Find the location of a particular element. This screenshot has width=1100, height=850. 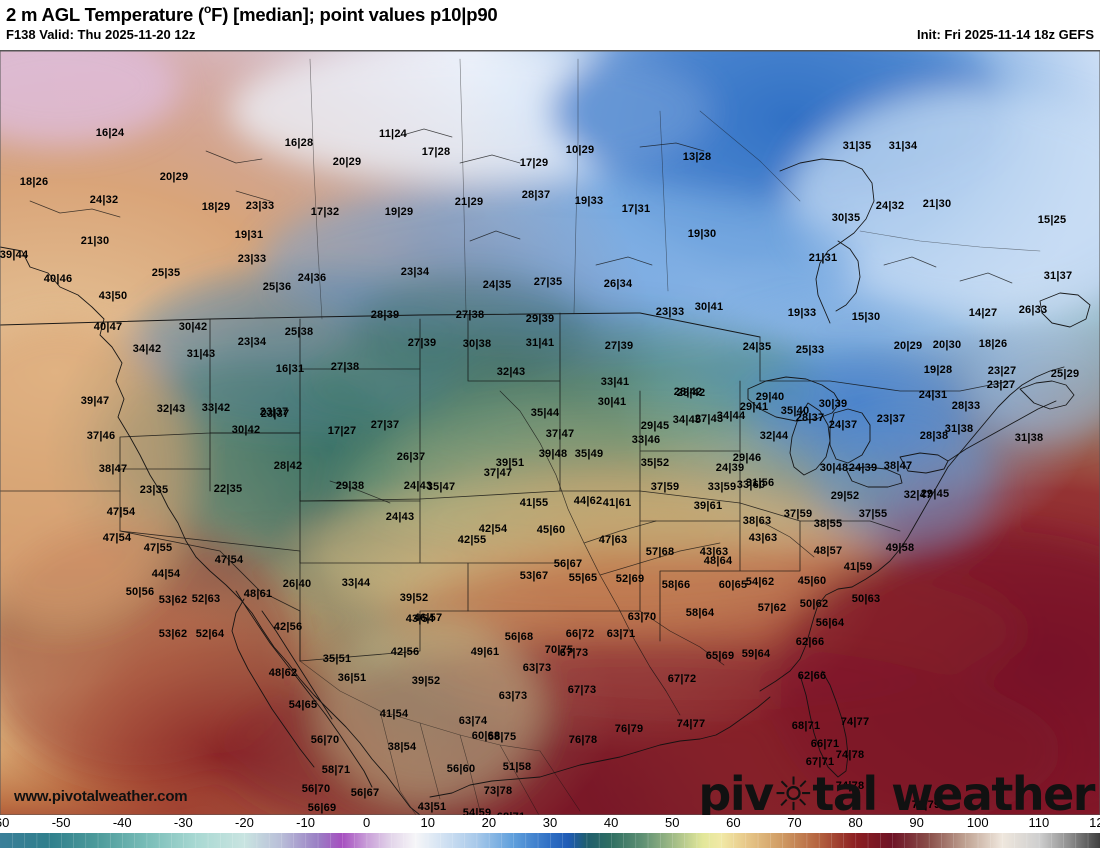

colorbar-tick-label: -60 is located at coordinates (5, 822).